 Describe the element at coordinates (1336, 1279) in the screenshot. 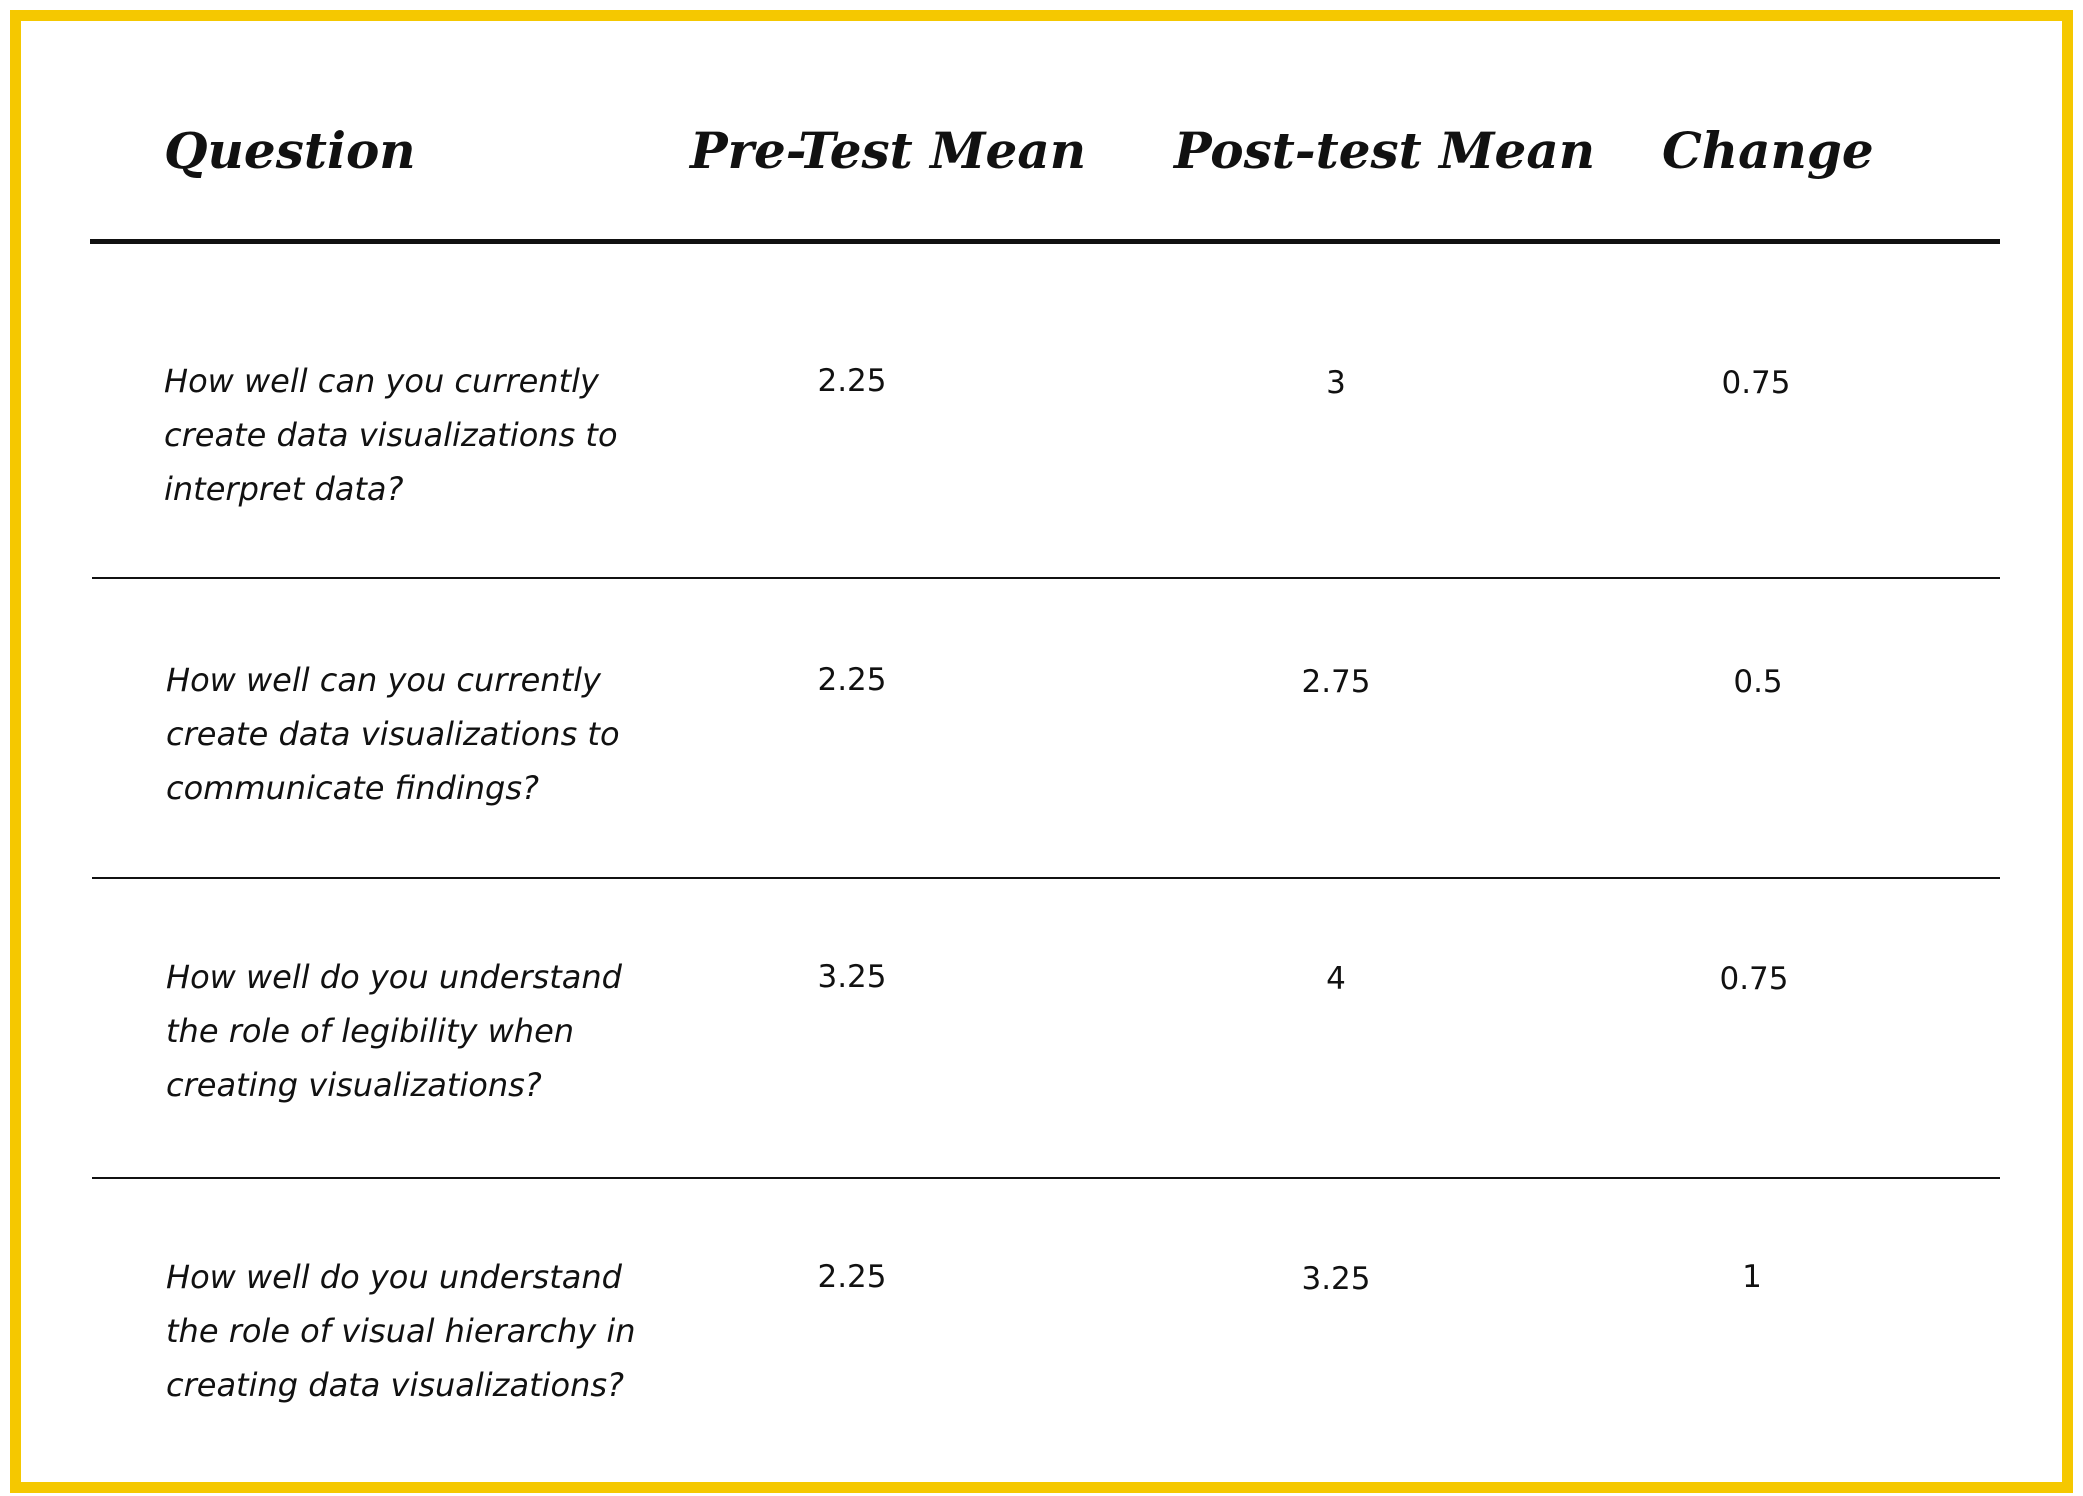

I see `row-4-post-test-mean: 3.25` at that location.